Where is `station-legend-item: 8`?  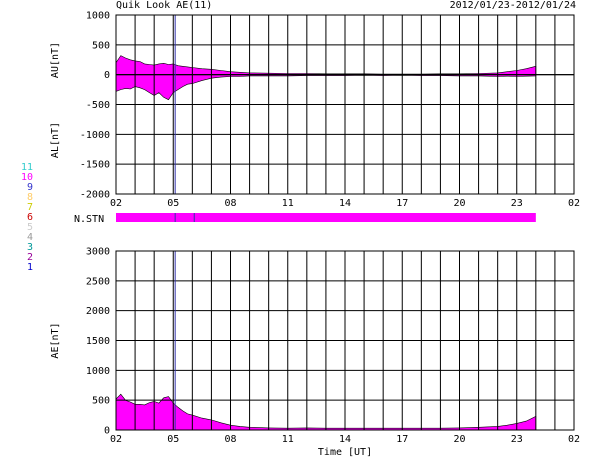
station-legend-item: 8 is located at coordinates (29, 197).